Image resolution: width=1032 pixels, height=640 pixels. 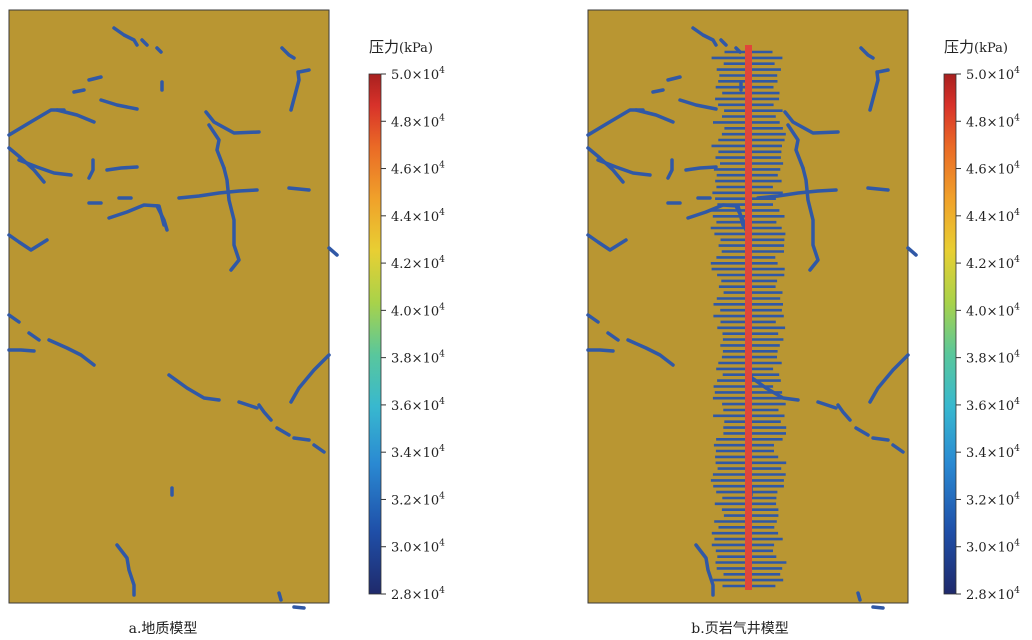 I want to click on colorbar-title: 压力(kPa), so click(x=401, y=47).